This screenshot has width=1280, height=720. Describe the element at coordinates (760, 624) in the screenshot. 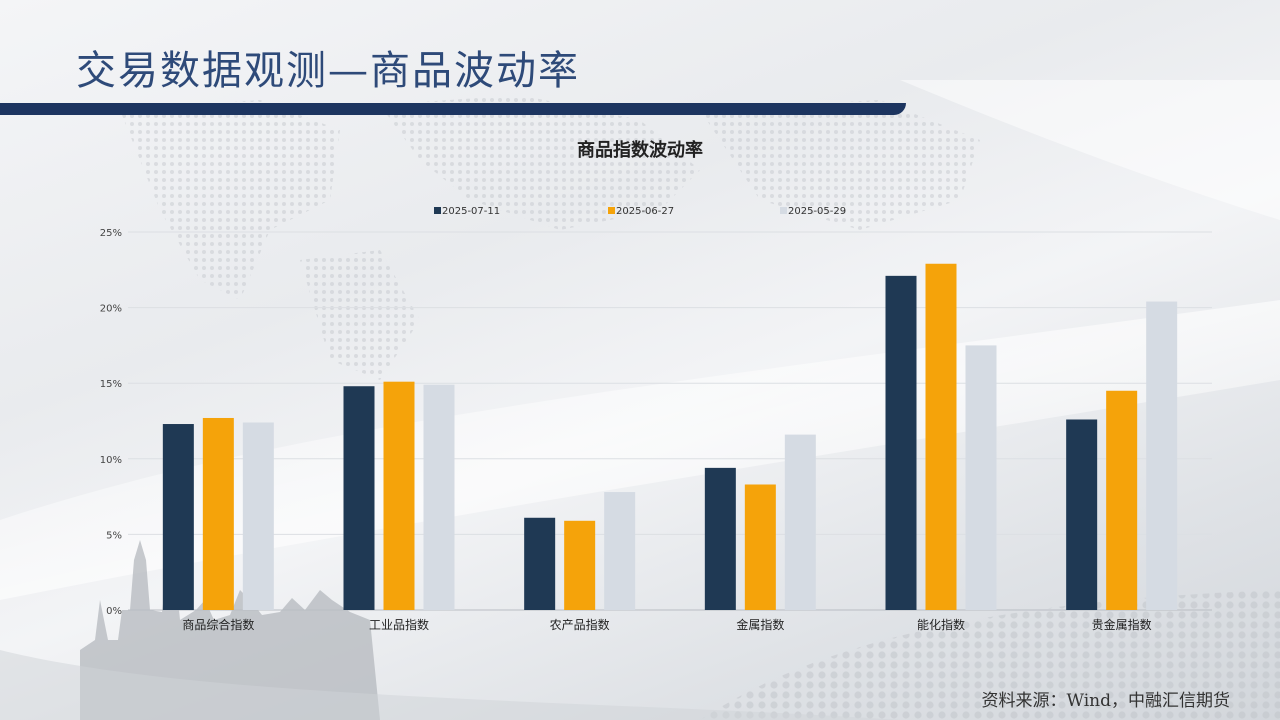

I see `x-tick-label: 金属指数` at that location.